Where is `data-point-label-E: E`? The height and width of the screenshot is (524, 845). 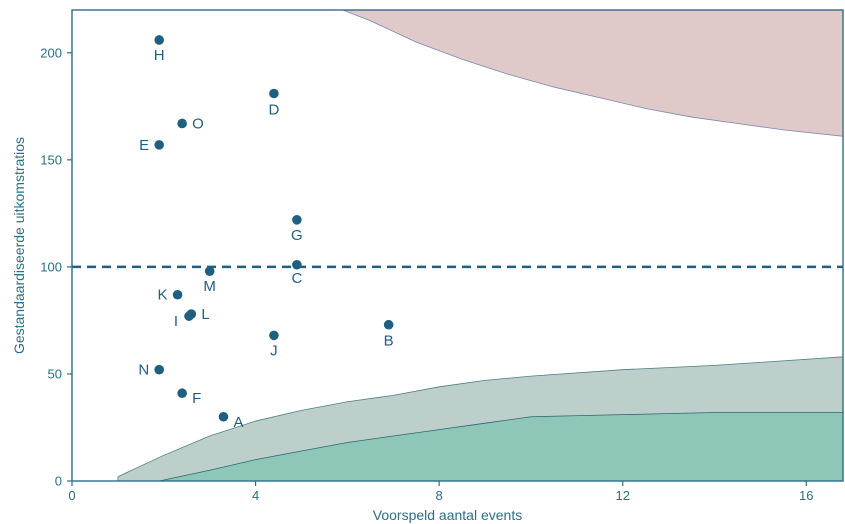 data-point-label-E: E is located at coordinates (144, 145).